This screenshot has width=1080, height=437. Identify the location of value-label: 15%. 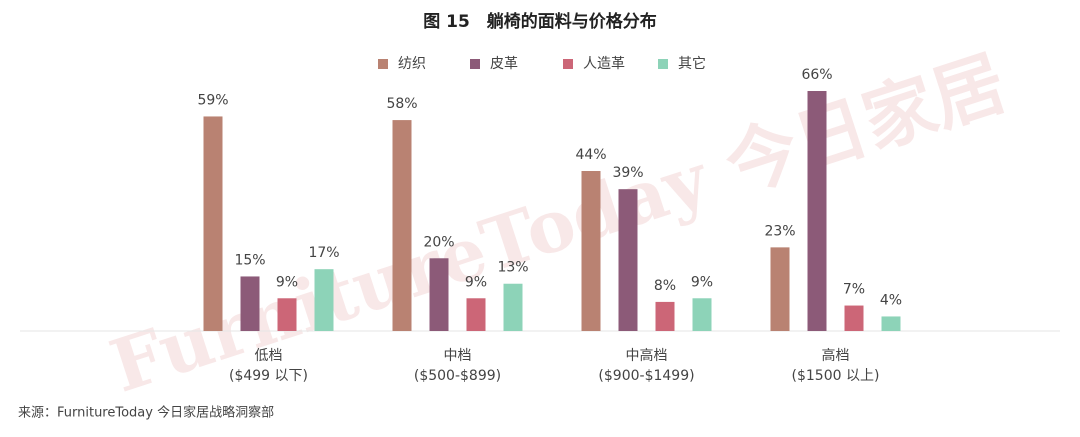
(249, 260).